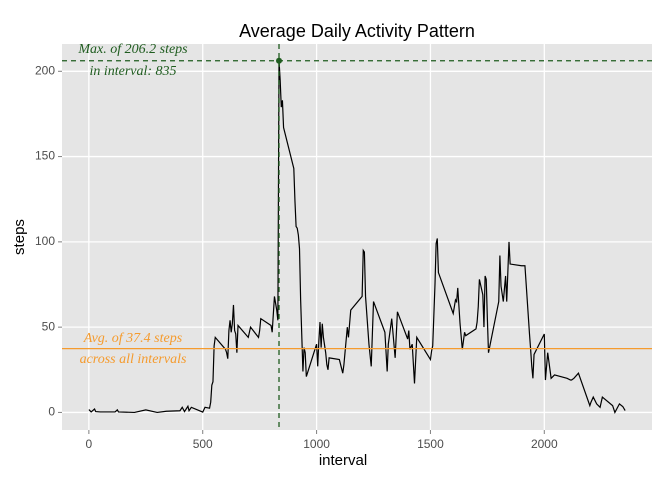  Describe the element at coordinates (132, 49) in the screenshot. I see `annotation: Max. of 206.2 steps` at that location.